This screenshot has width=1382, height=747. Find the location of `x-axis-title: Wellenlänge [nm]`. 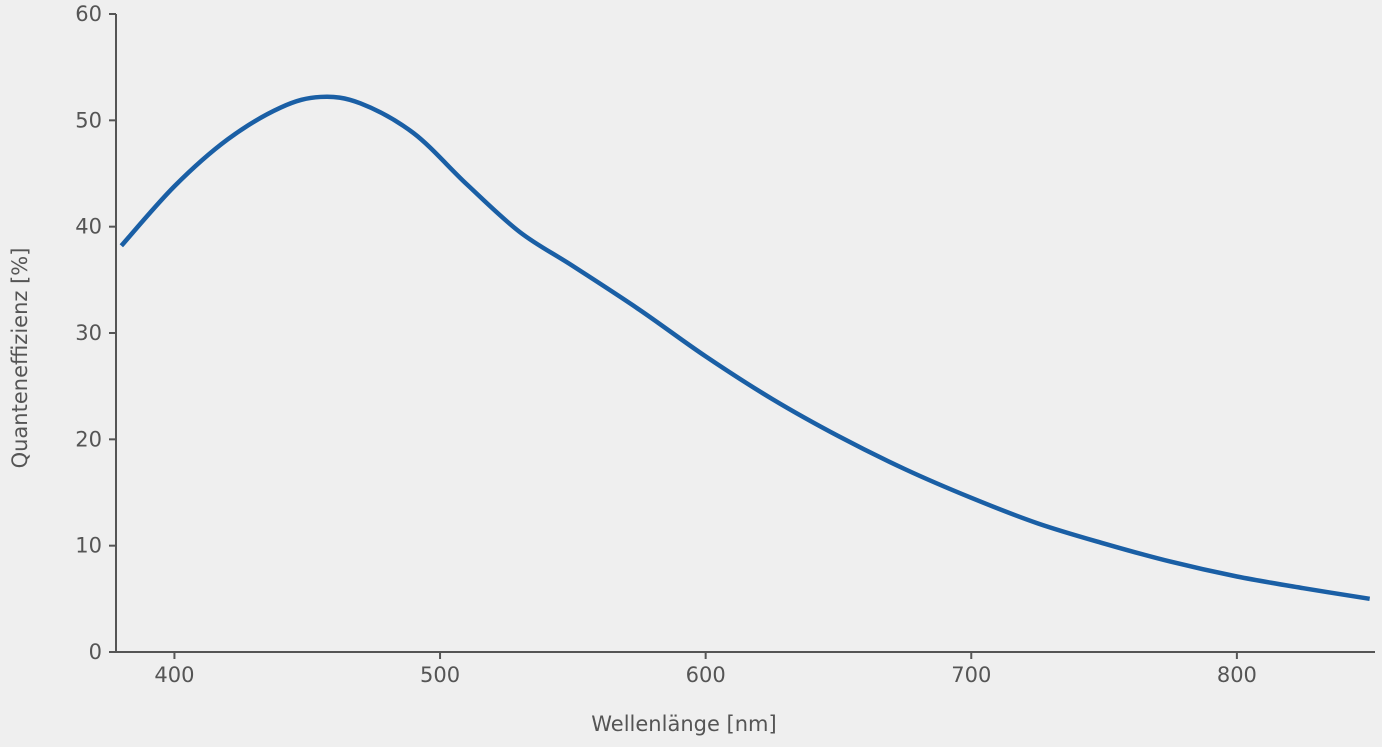

x-axis-title: Wellenlänge [nm] is located at coordinates (683, 724).